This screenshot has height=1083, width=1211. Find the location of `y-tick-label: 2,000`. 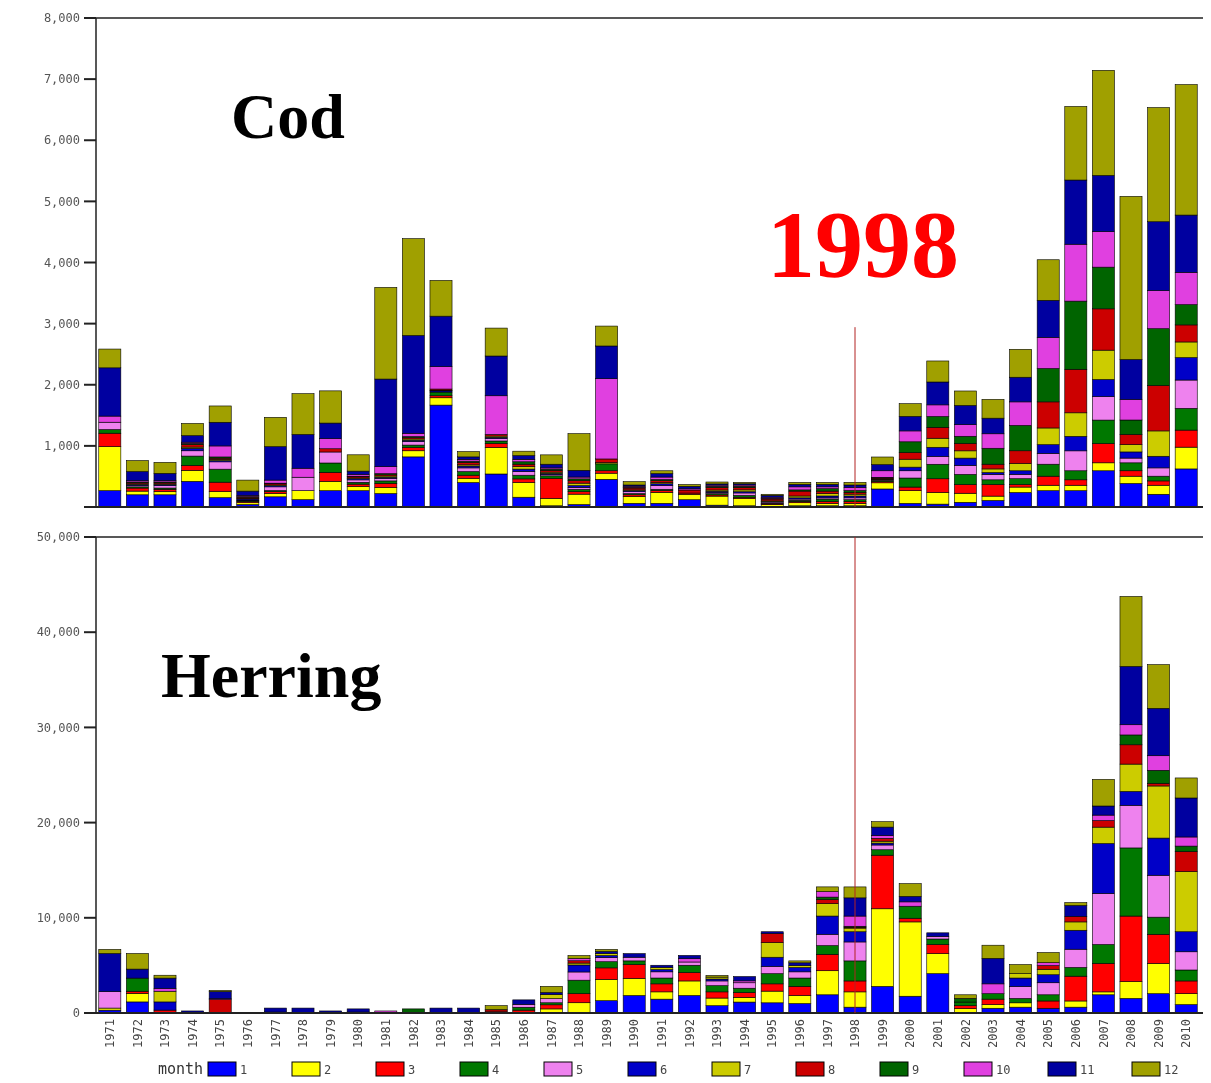

y-tick-label: 2,000 is located at coordinates (61, 384).